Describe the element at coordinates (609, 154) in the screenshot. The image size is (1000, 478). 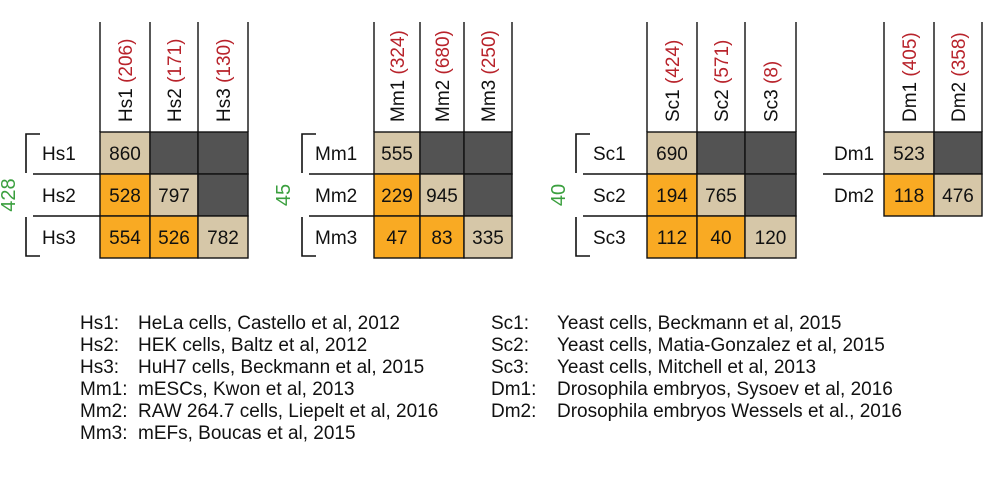
I see `row-label: Sc1` at that location.